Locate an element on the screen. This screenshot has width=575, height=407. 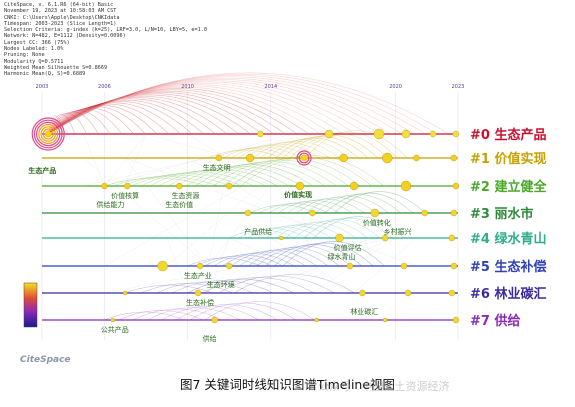
meta-line: Nodes Labeled: 1.0% is located at coordinates (34, 49).